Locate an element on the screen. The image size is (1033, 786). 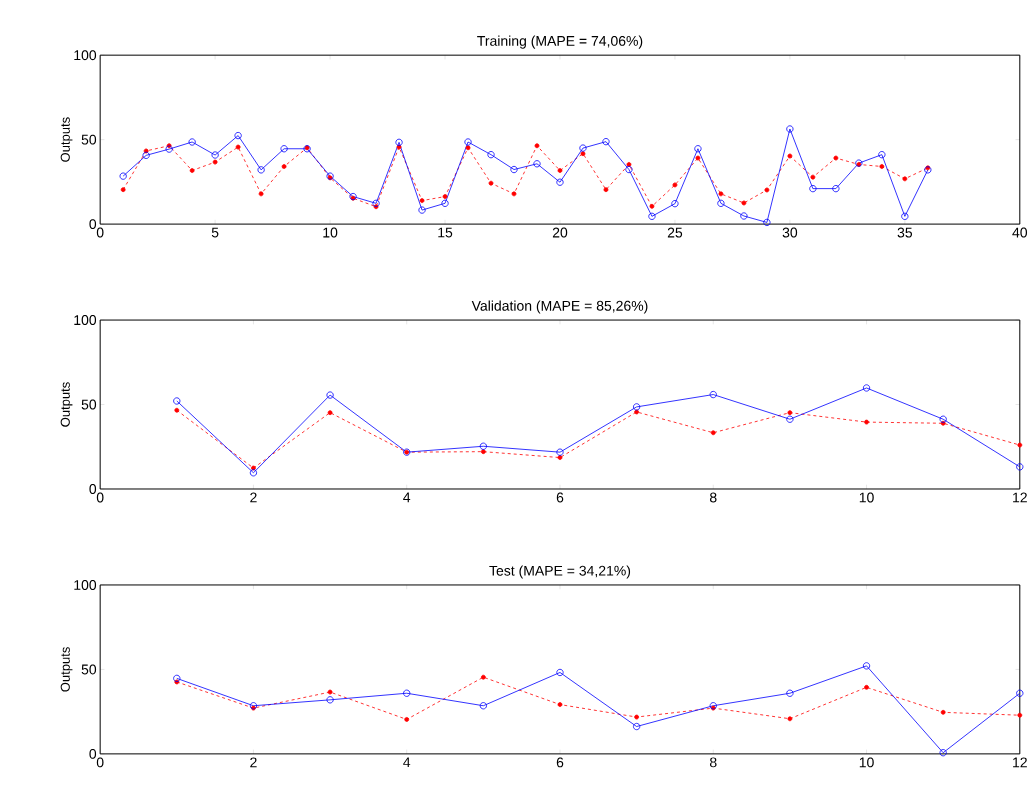
x-tick-label: 40 is located at coordinates (1020, 232).